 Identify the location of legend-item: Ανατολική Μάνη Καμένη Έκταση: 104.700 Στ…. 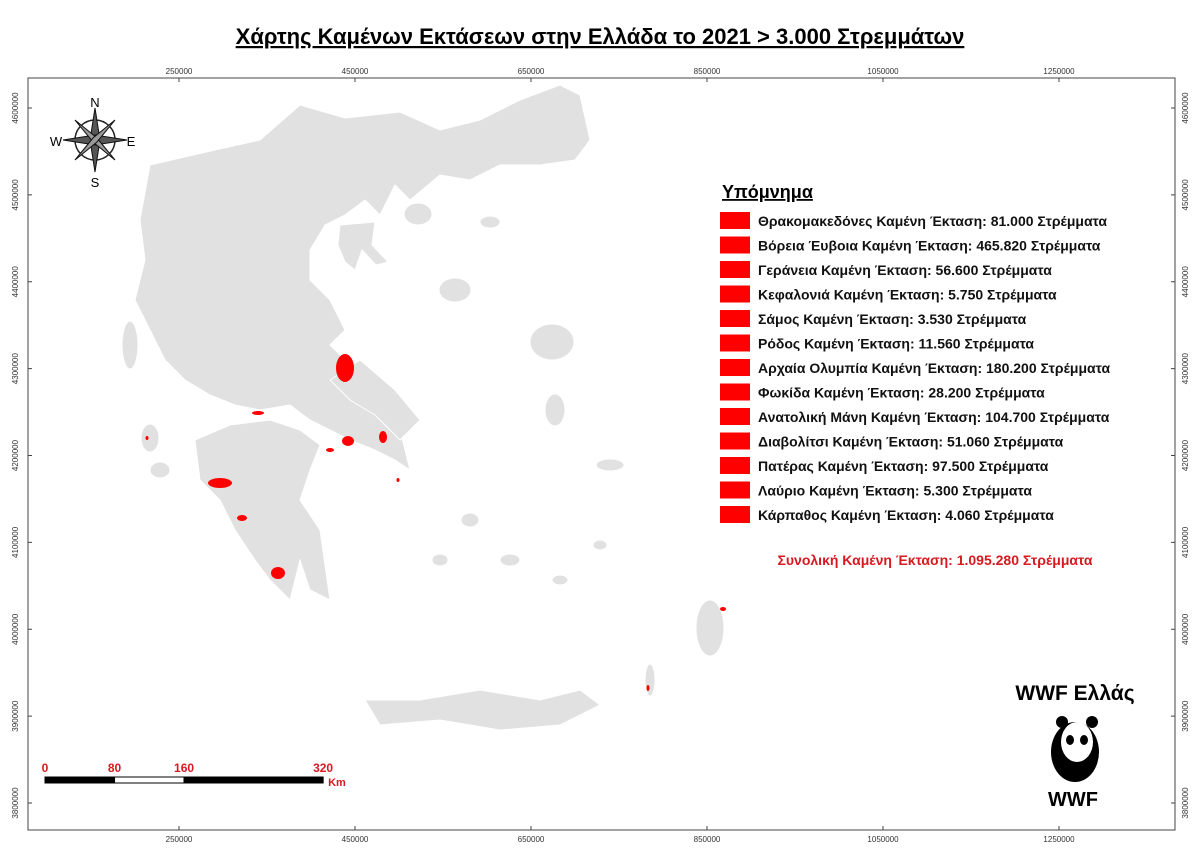
(934, 417).